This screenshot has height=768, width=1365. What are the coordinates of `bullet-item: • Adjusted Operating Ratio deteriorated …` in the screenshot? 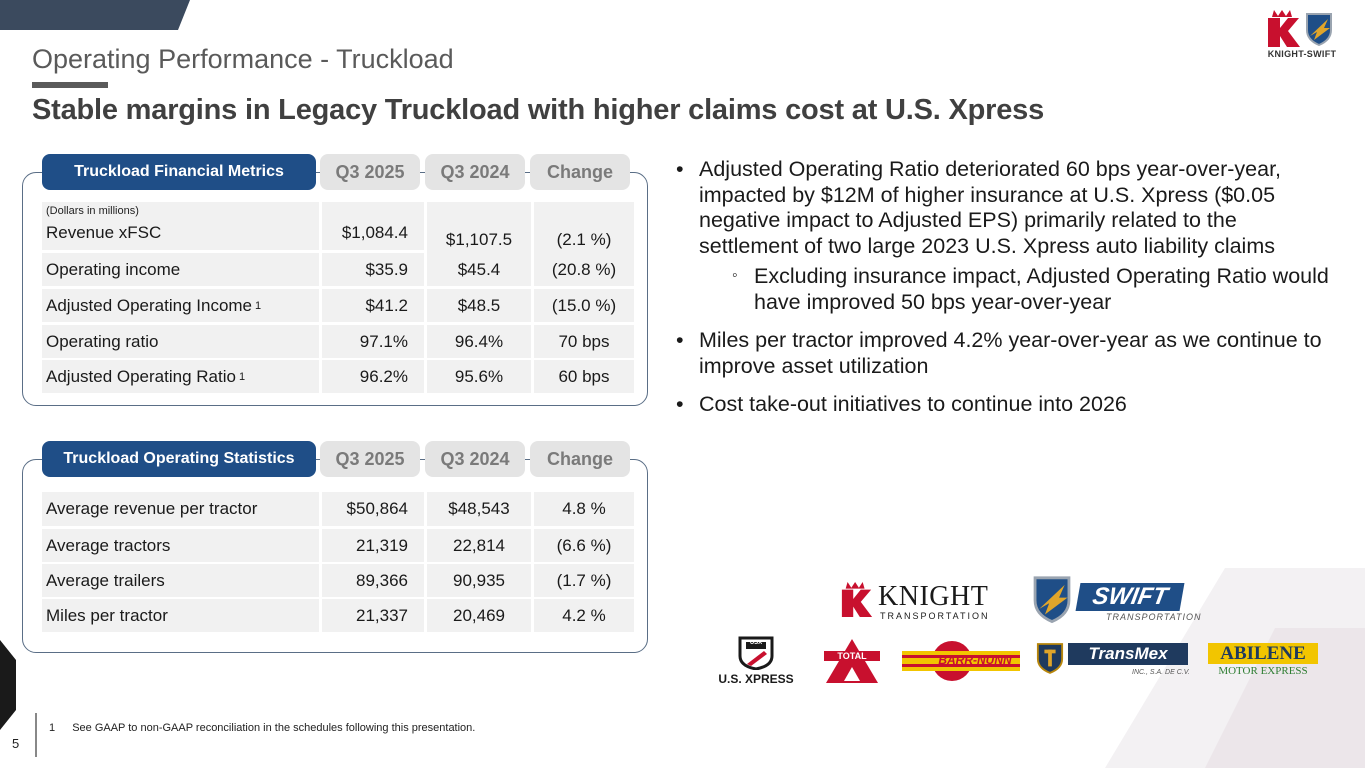 It's located at (1006, 236).